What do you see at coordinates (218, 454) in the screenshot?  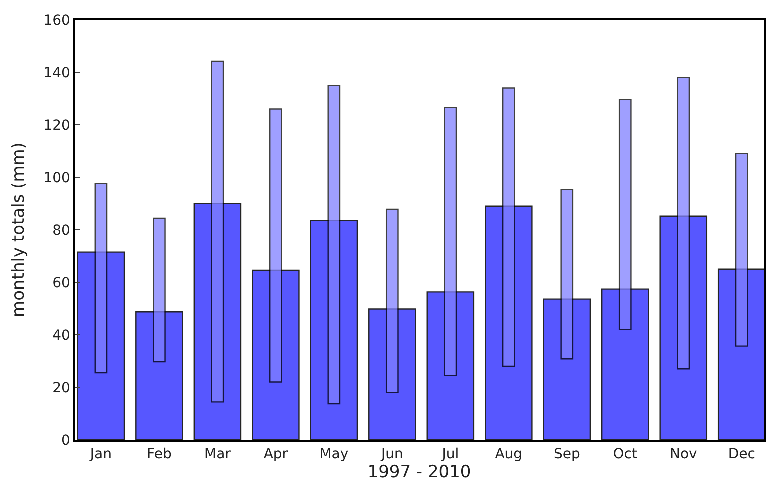 I see `x-tick-label: Mar` at bounding box center [218, 454].